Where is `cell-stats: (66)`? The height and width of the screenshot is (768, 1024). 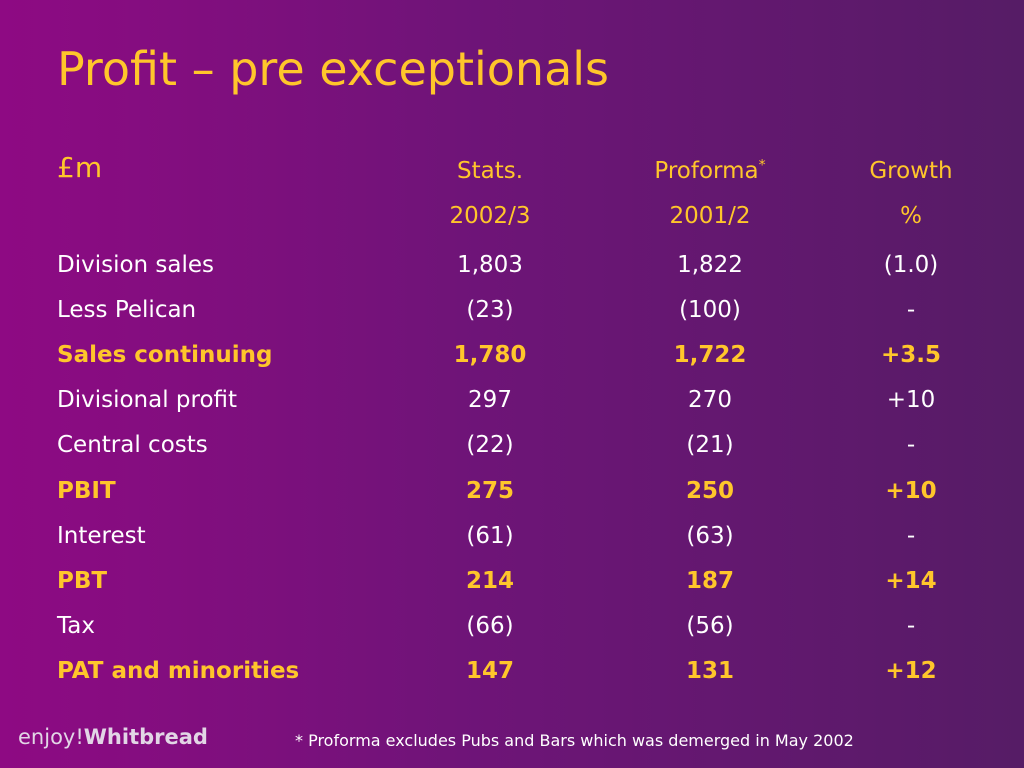
cell-stats: (66) is located at coordinates (490, 626).